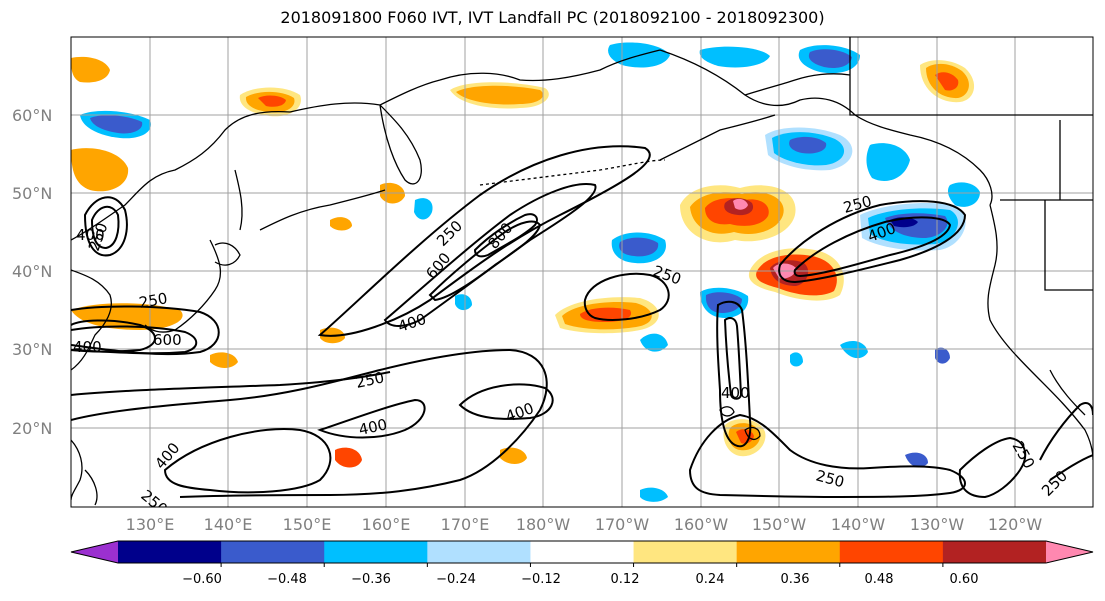 The image size is (1105, 601). What do you see at coordinates (456, 579) in the screenshot?
I see `colorbar-tick-label: −0.24` at bounding box center [456, 579].